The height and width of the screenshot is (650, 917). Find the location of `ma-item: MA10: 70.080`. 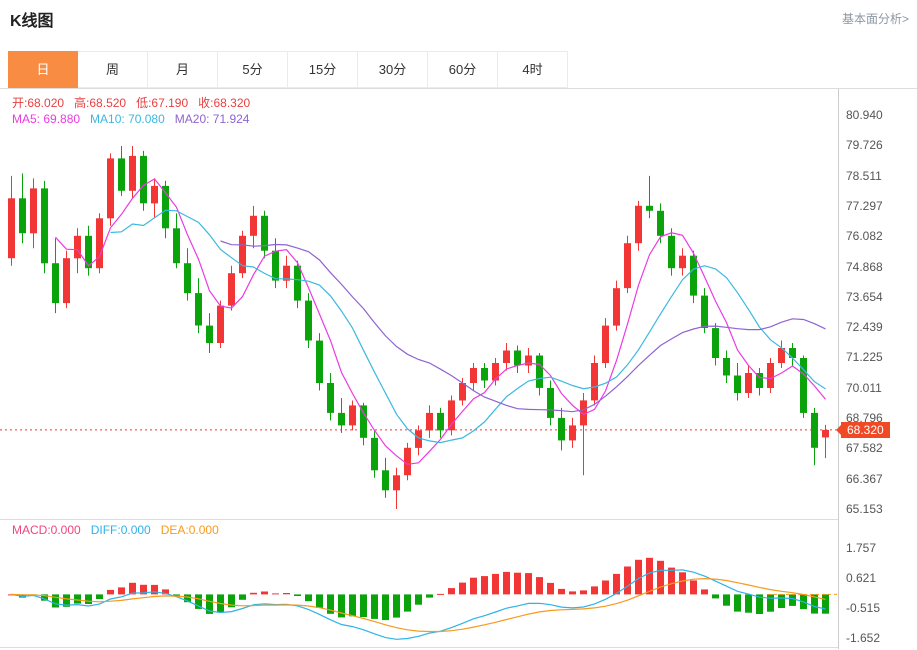

ma-item: MA10: 70.080 is located at coordinates (127, 119).